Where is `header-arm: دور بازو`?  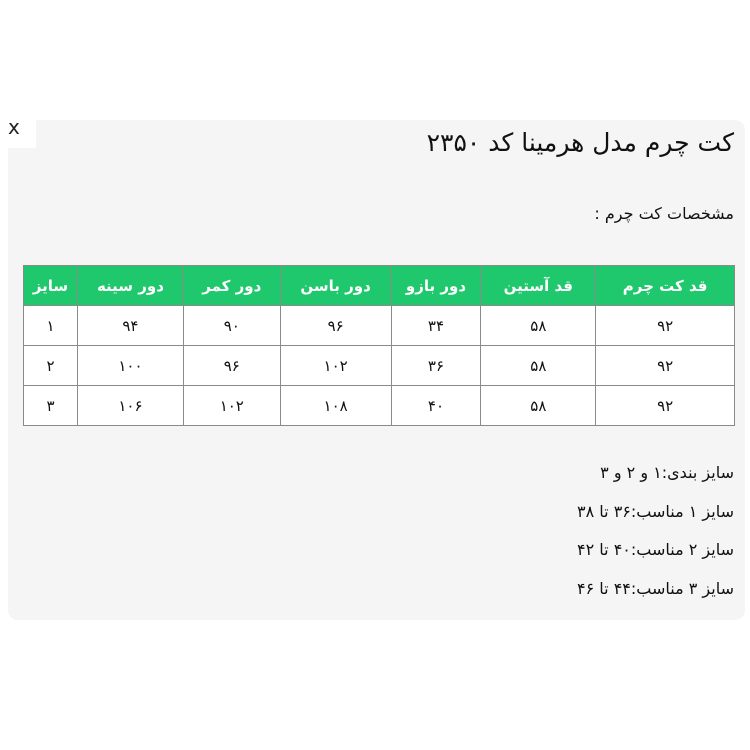 header-arm: دور بازو is located at coordinates (436, 285).